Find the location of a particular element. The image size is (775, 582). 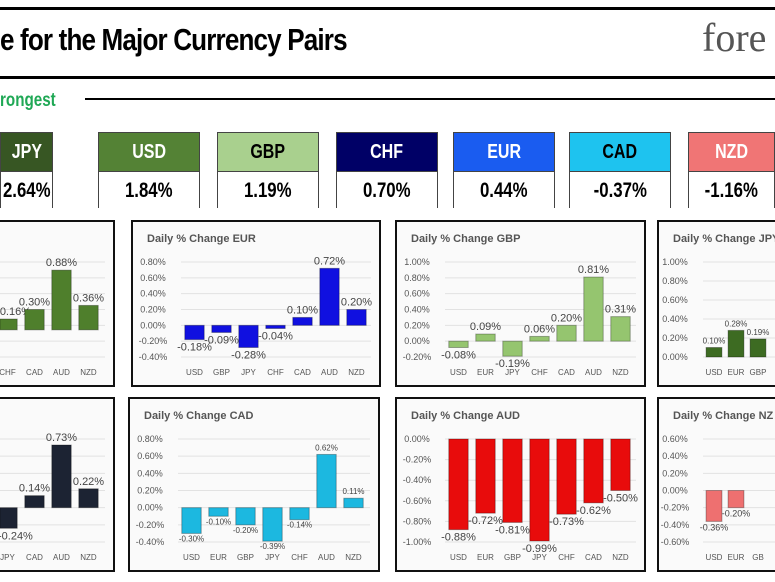

currency-code-text: JPY is located at coordinates (26, 151).